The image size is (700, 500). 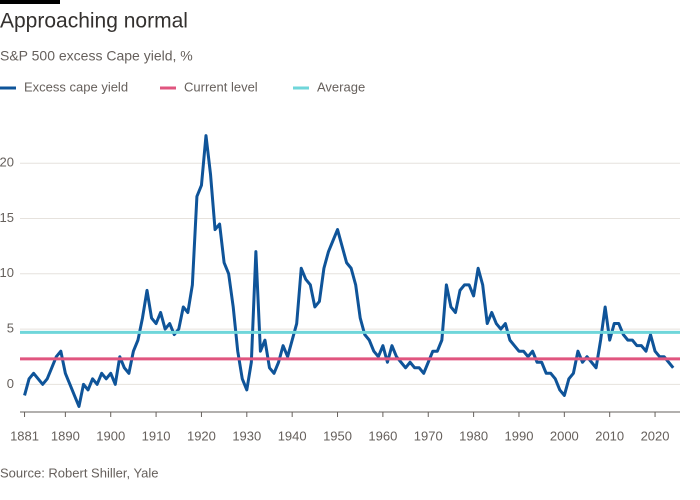 I want to click on x-tick-label: 1890, so click(x=65, y=435).